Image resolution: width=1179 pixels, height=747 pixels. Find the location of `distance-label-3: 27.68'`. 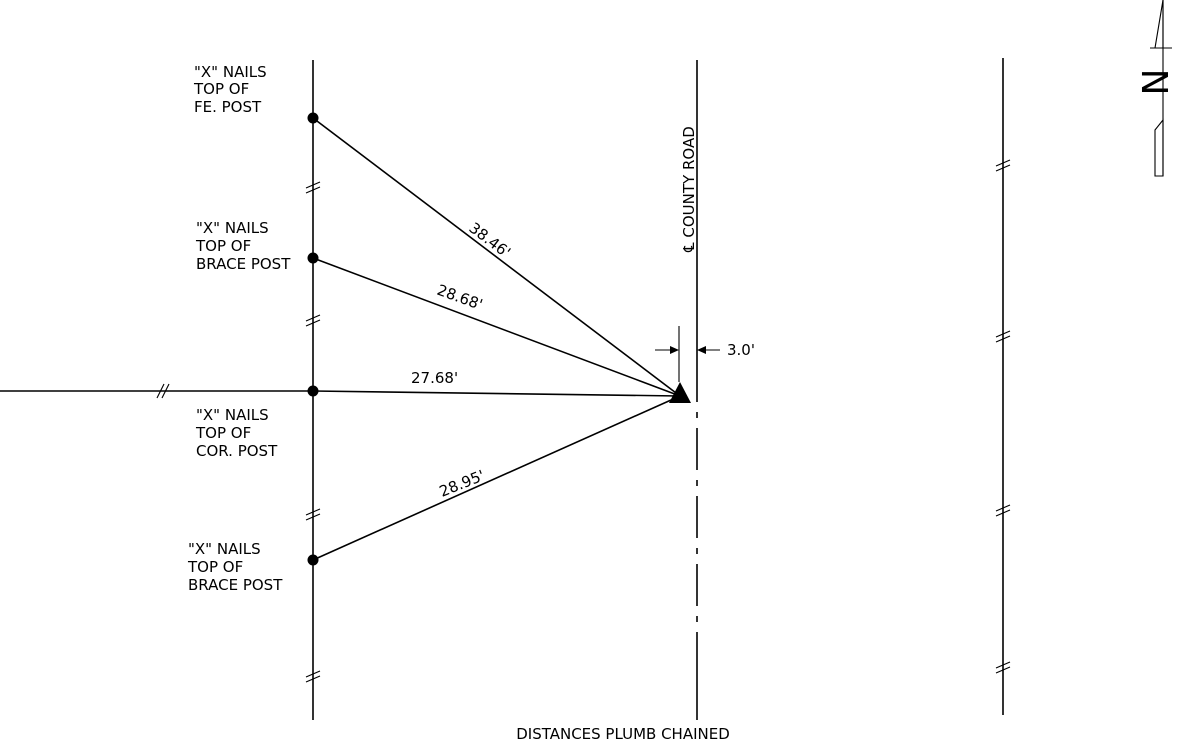

distance-label-3: 27.68' is located at coordinates (434, 378).